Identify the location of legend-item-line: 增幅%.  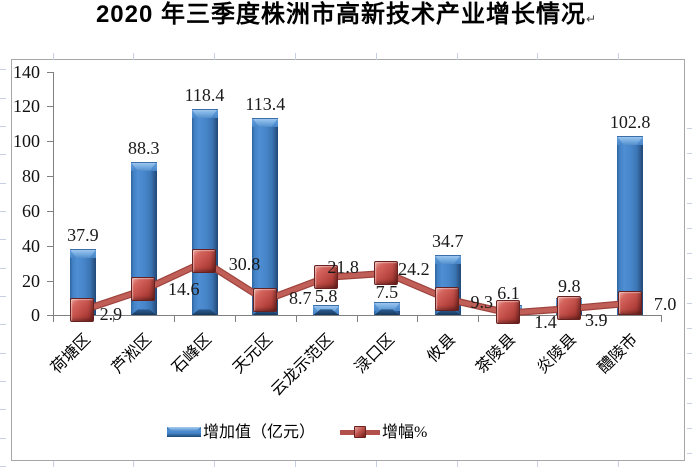
(383, 432).